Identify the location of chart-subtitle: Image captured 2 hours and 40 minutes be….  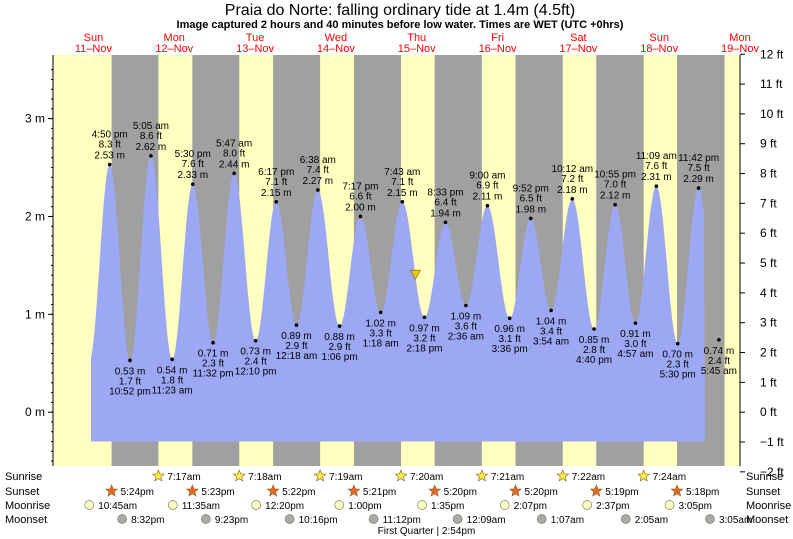
(400, 25).